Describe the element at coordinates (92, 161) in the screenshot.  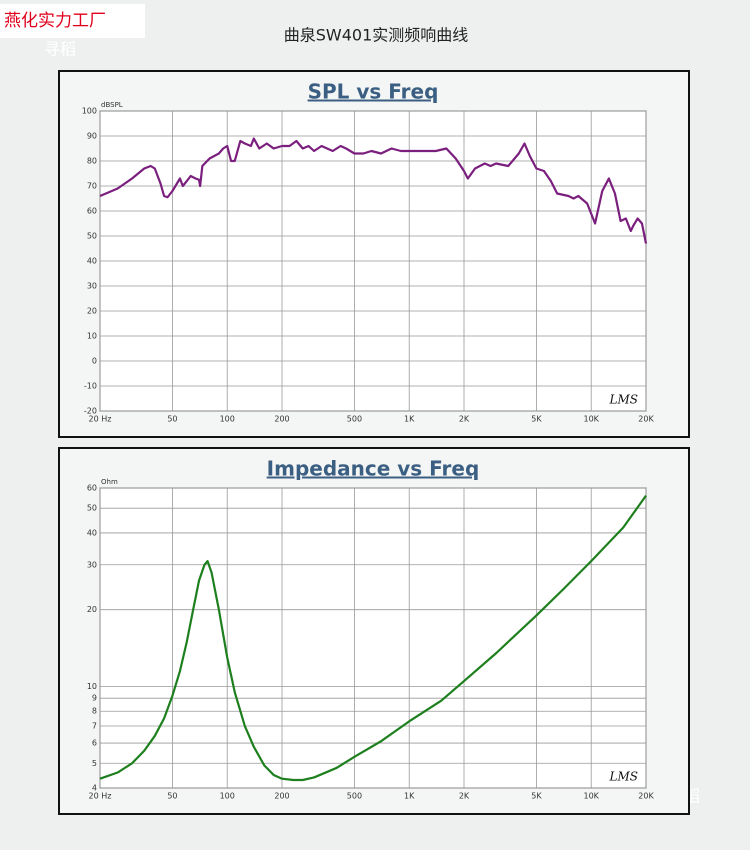
I see `y-tick-label: 80` at that location.